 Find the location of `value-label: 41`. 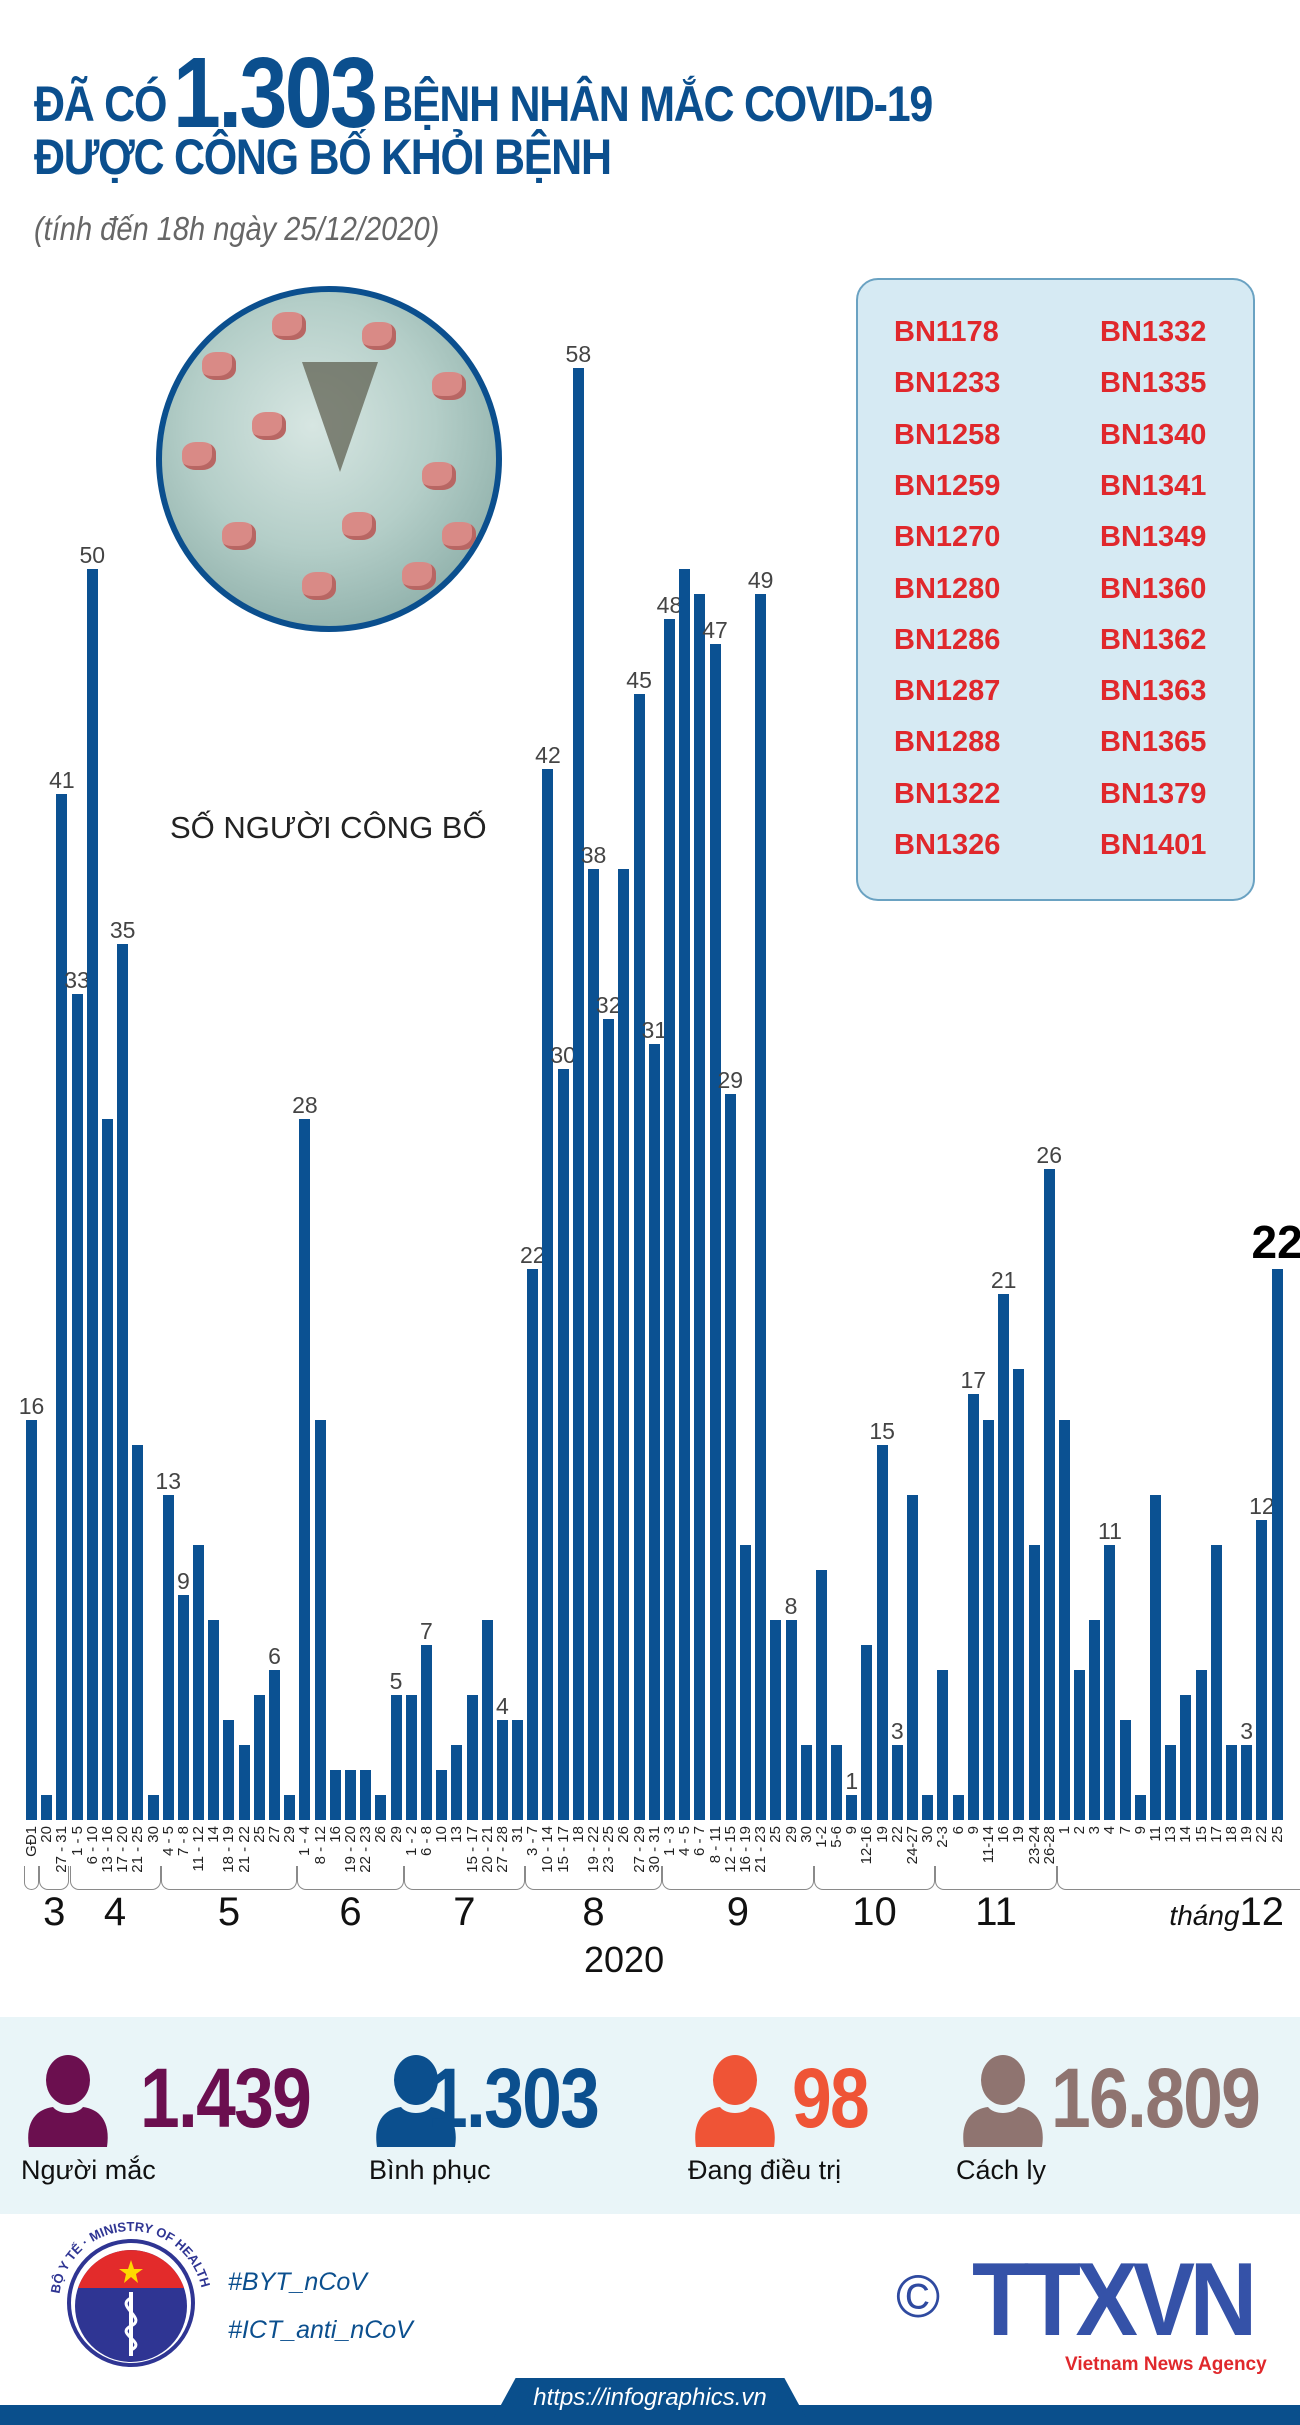

value-label: 41 is located at coordinates (62, 779).